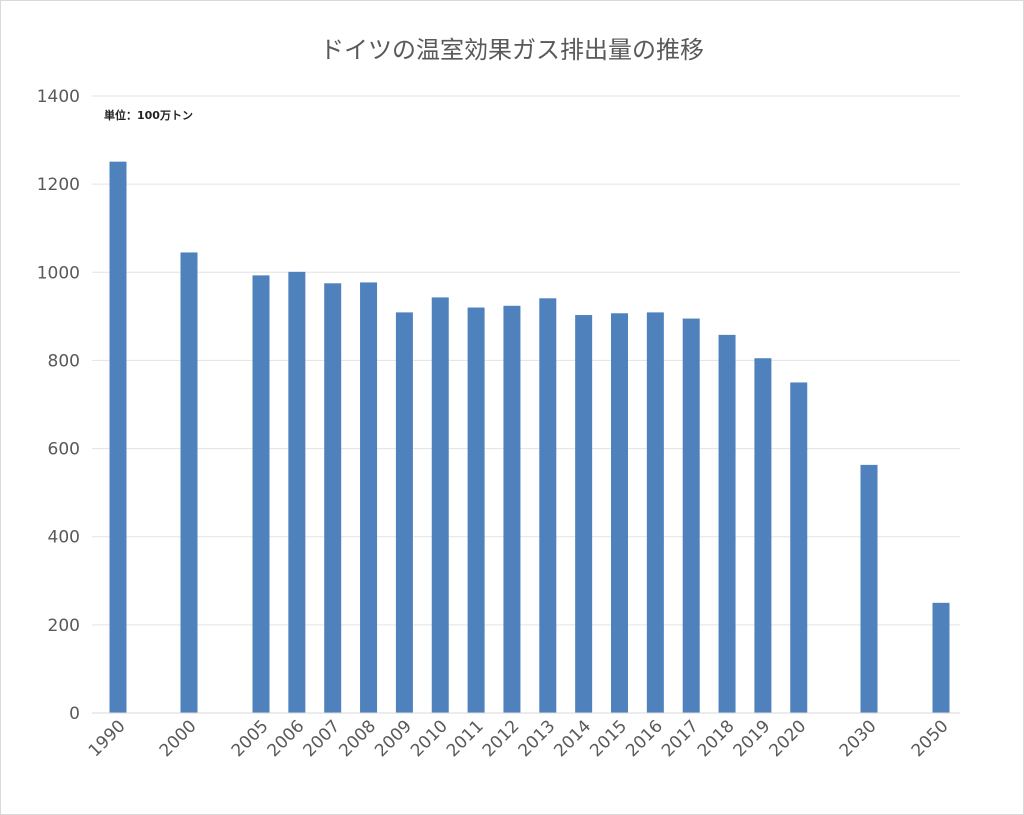 The image size is (1024, 815). I want to click on bar-2013, so click(548, 505).